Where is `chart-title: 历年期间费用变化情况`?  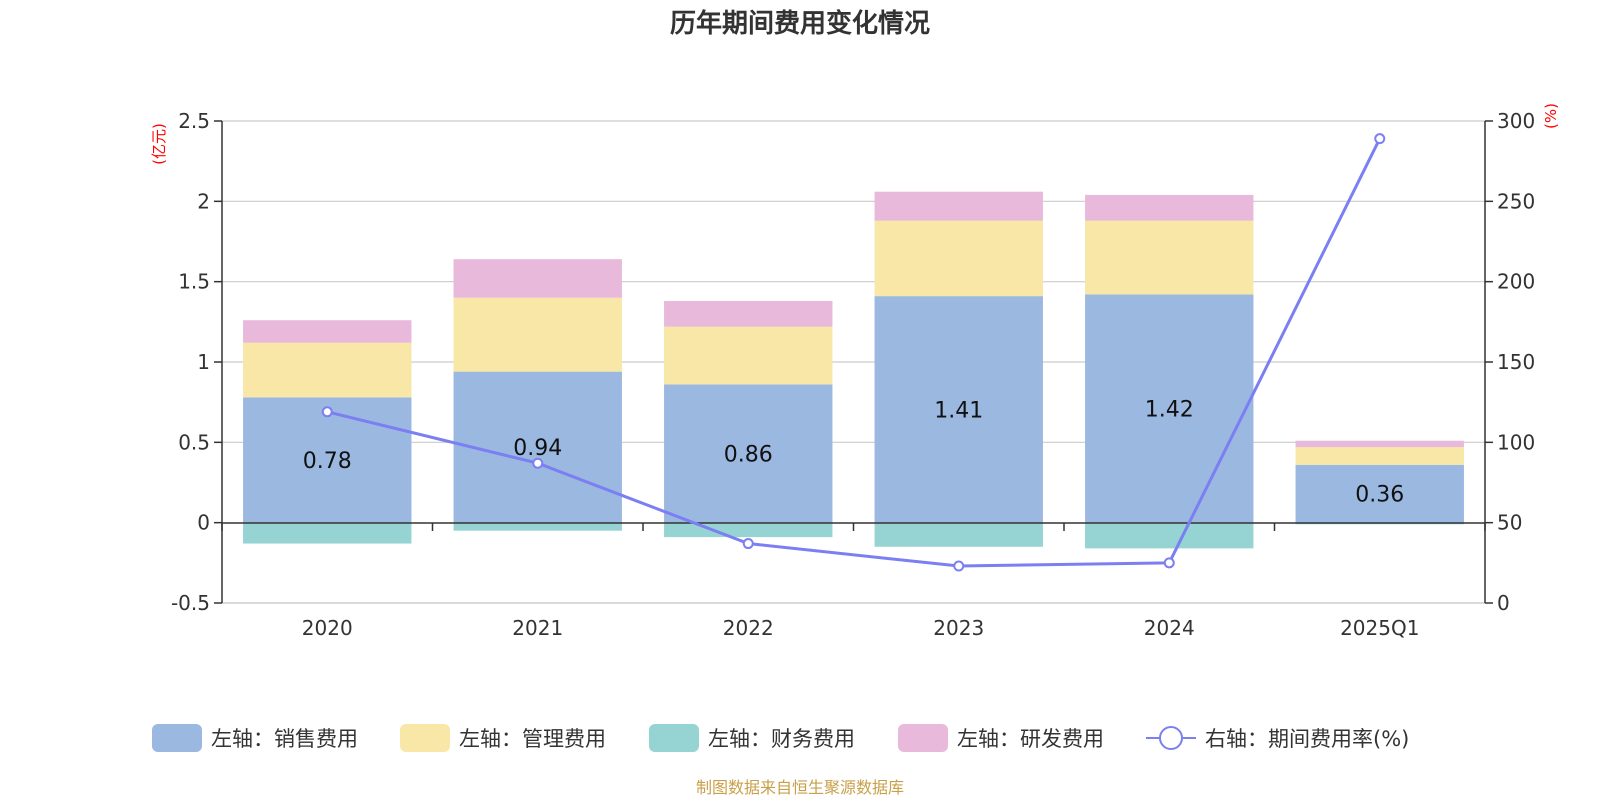
chart-title: 历年期间费用变化情况 is located at coordinates (800, 23).